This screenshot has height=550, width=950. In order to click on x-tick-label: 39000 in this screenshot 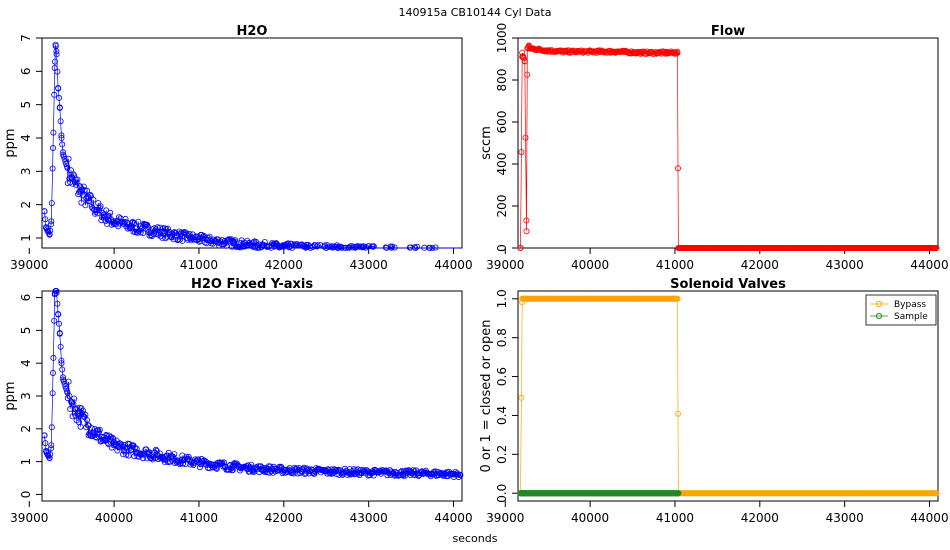, I will do `click(505, 518)`.